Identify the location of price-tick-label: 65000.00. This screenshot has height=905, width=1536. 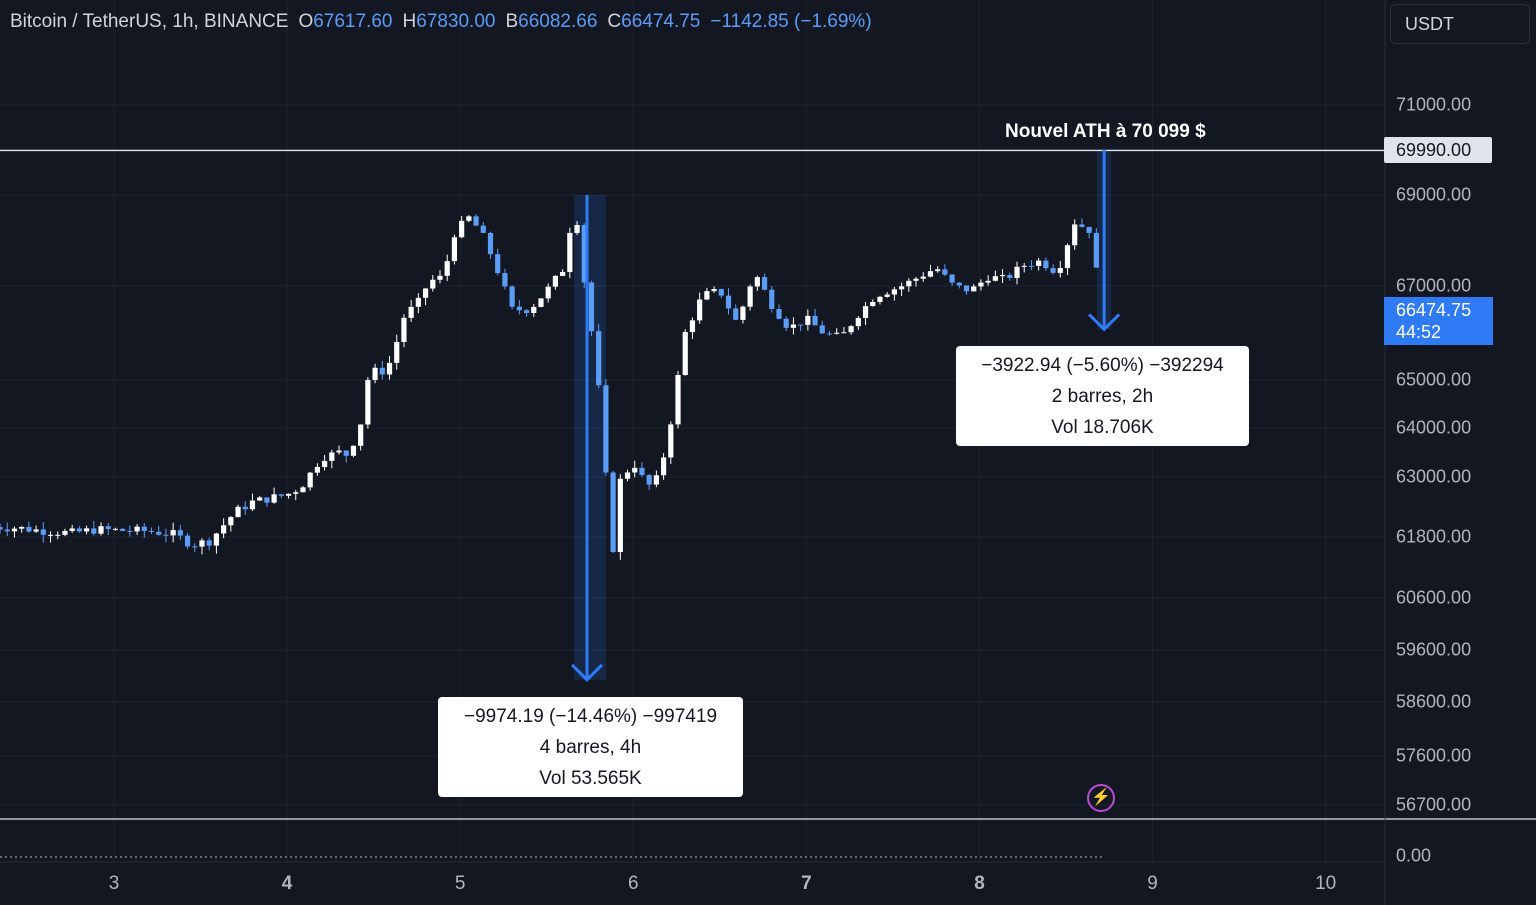
(1434, 379).